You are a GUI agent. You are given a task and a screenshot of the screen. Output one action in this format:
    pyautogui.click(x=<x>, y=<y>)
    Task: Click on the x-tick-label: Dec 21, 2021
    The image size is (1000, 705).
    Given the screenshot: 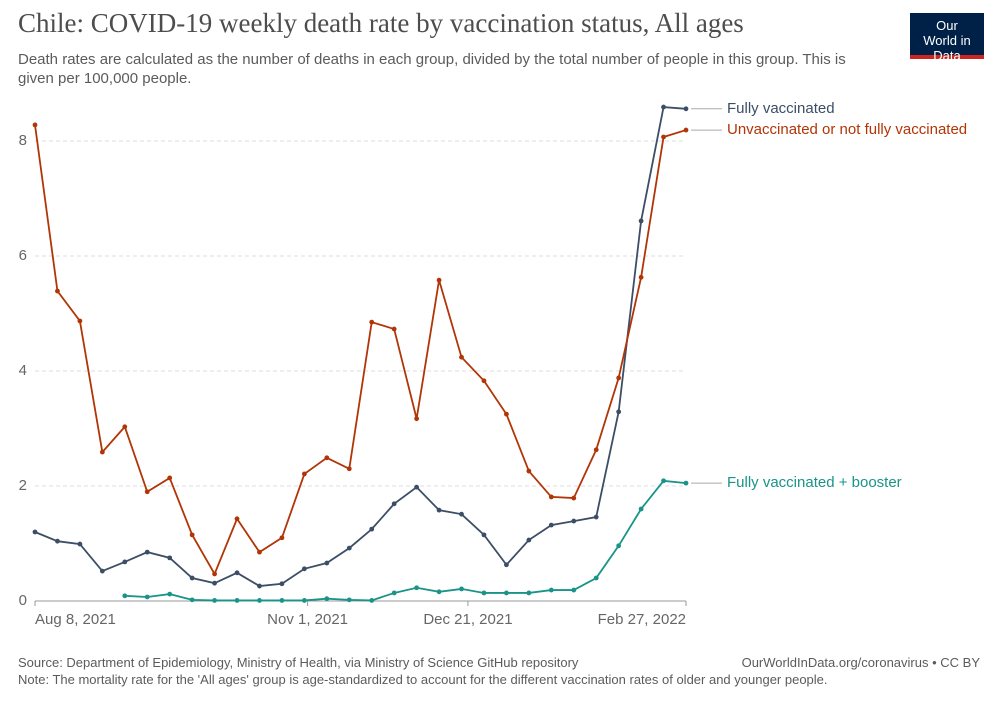 What is the action you would take?
    pyautogui.click(x=467, y=619)
    